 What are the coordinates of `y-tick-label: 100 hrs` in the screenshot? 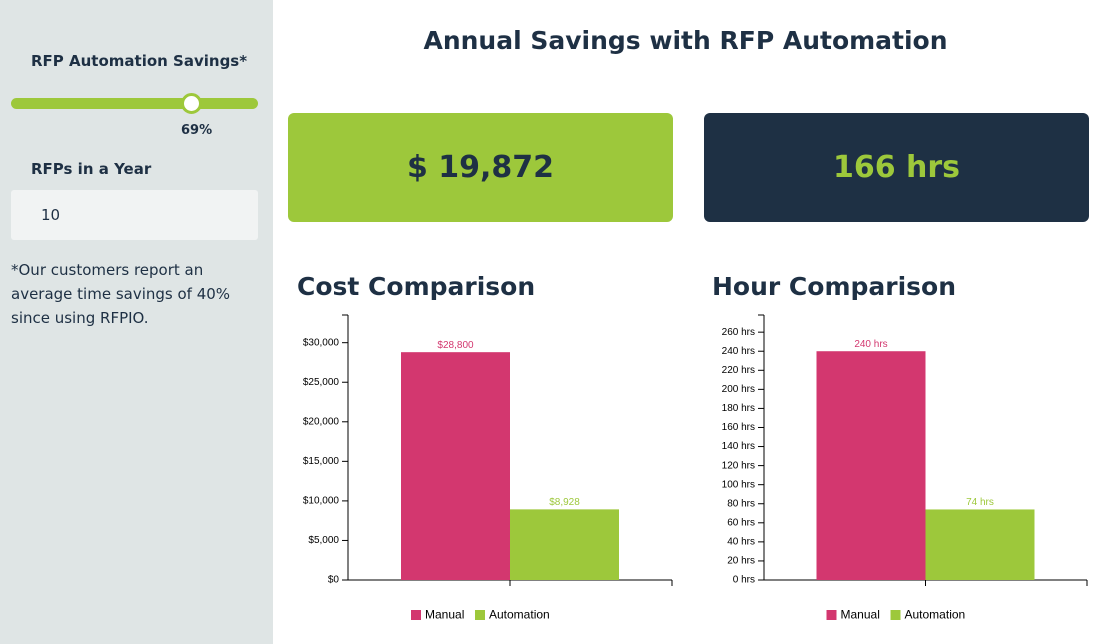 It's located at (738, 484).